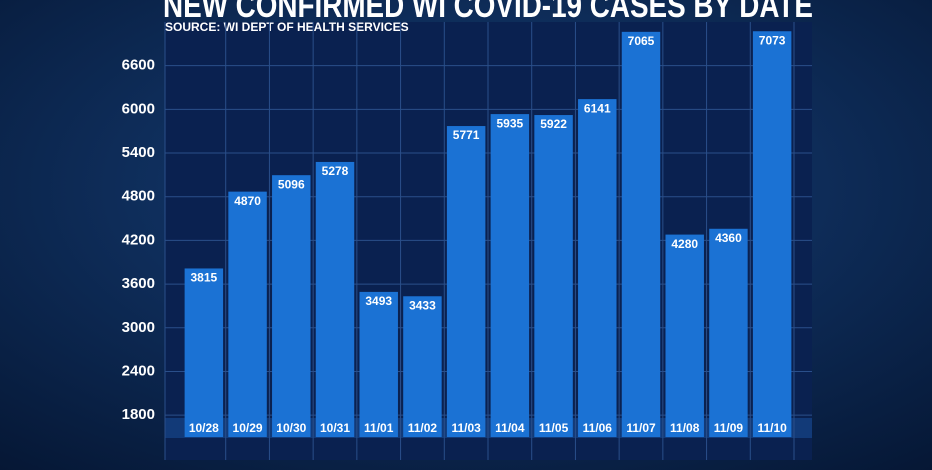  Describe the element at coordinates (423, 428) in the screenshot. I see `x-tick-label: 11/02` at that location.